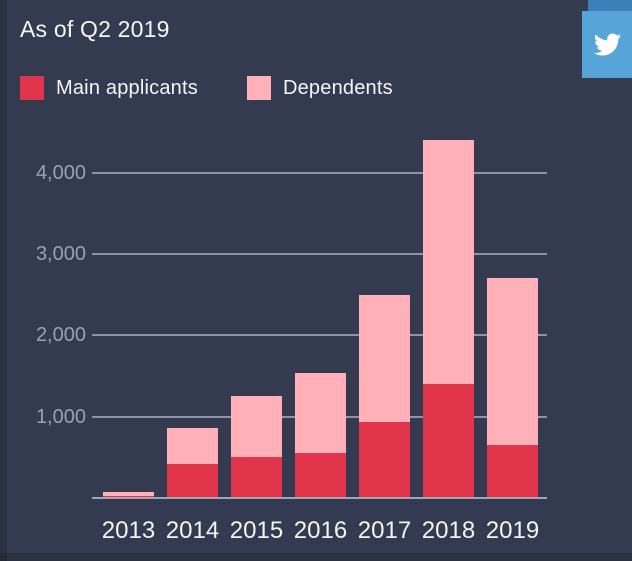 This screenshot has height=561, width=632. I want to click on bar-2017-main-applicants, so click(384, 459).